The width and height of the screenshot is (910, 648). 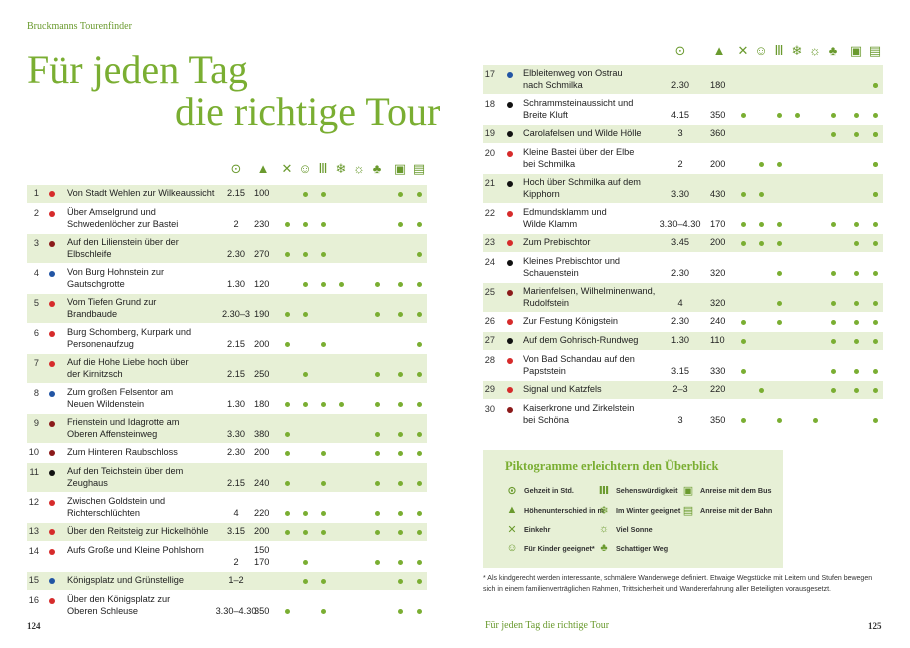 I want to click on walking-time: 3.30, so click(x=236, y=433).